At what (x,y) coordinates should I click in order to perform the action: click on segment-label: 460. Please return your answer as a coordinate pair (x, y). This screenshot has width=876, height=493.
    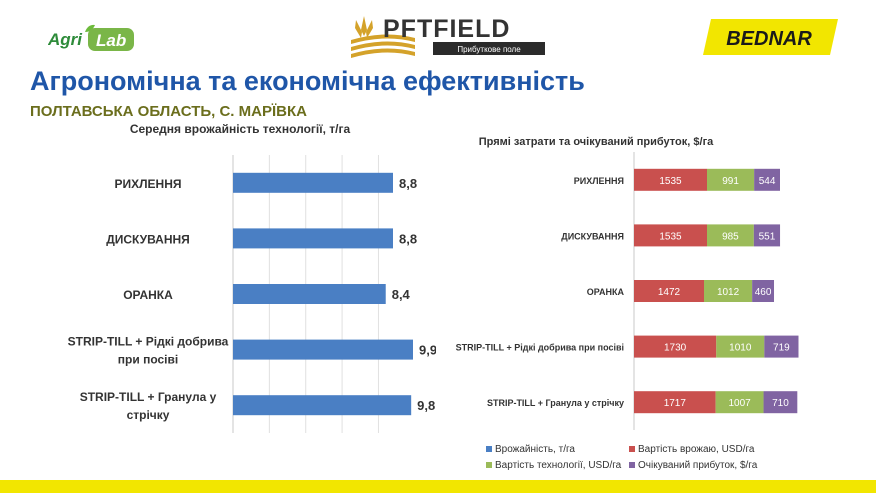
    Looking at the image, I should click on (763, 292).